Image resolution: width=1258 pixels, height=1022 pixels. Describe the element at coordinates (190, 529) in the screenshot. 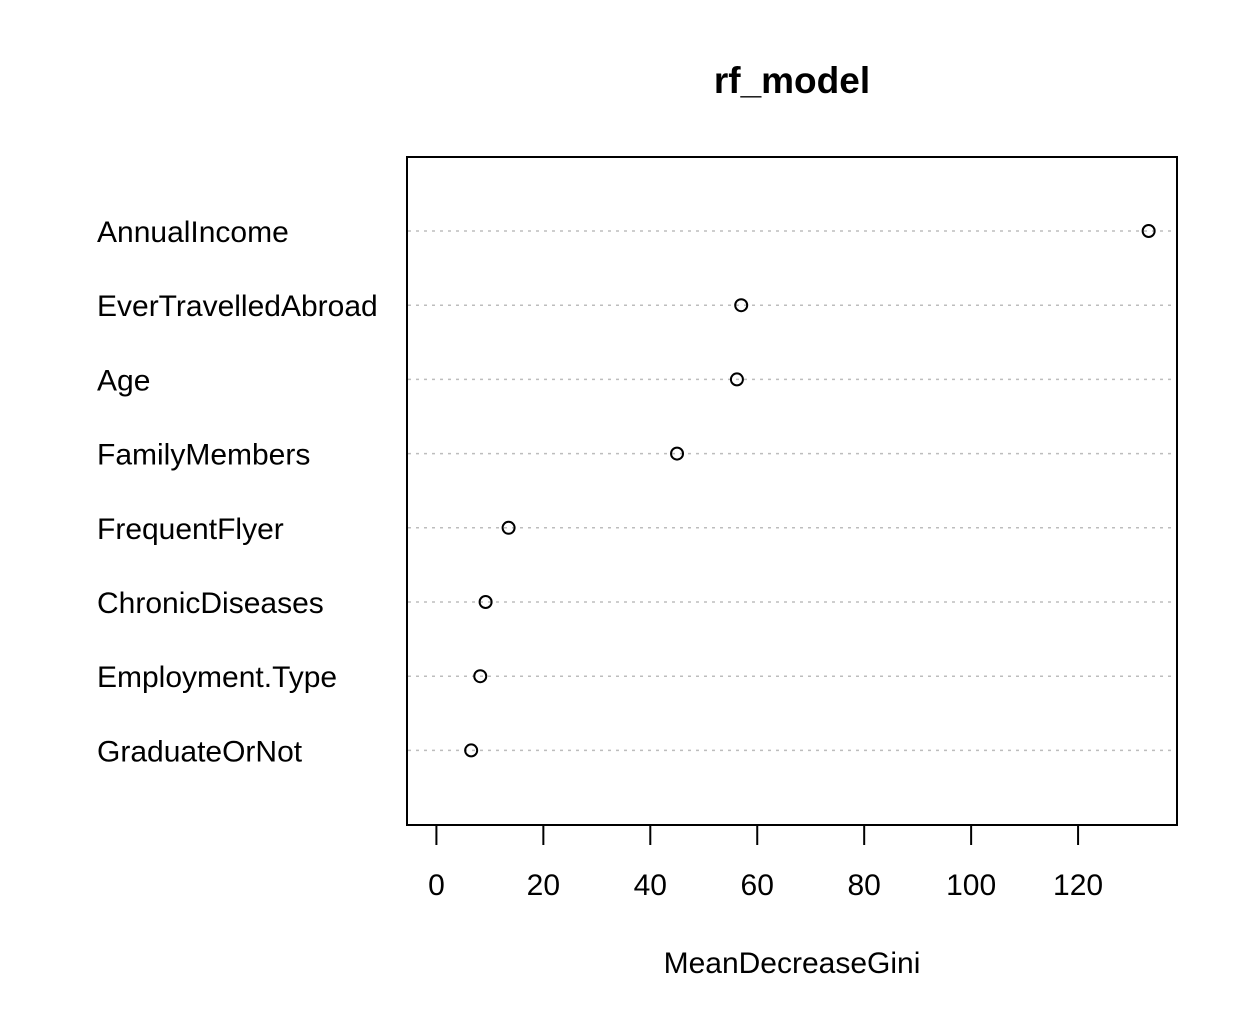

I see `category-label: FrequentFlyer` at that location.